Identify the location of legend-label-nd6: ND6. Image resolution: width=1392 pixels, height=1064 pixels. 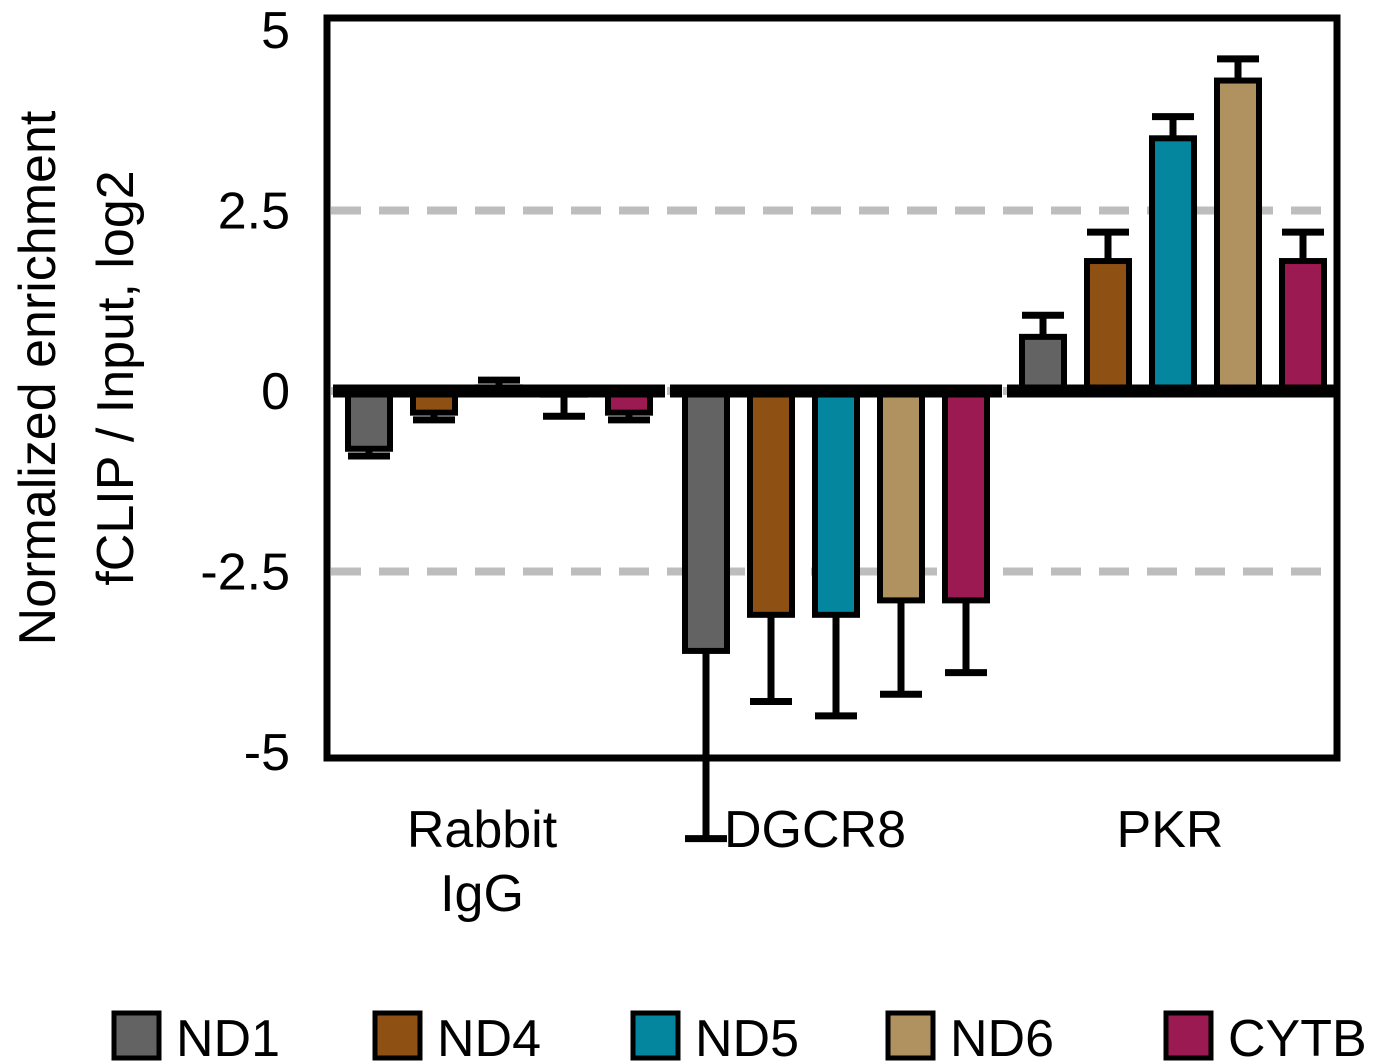
(1002, 1037).